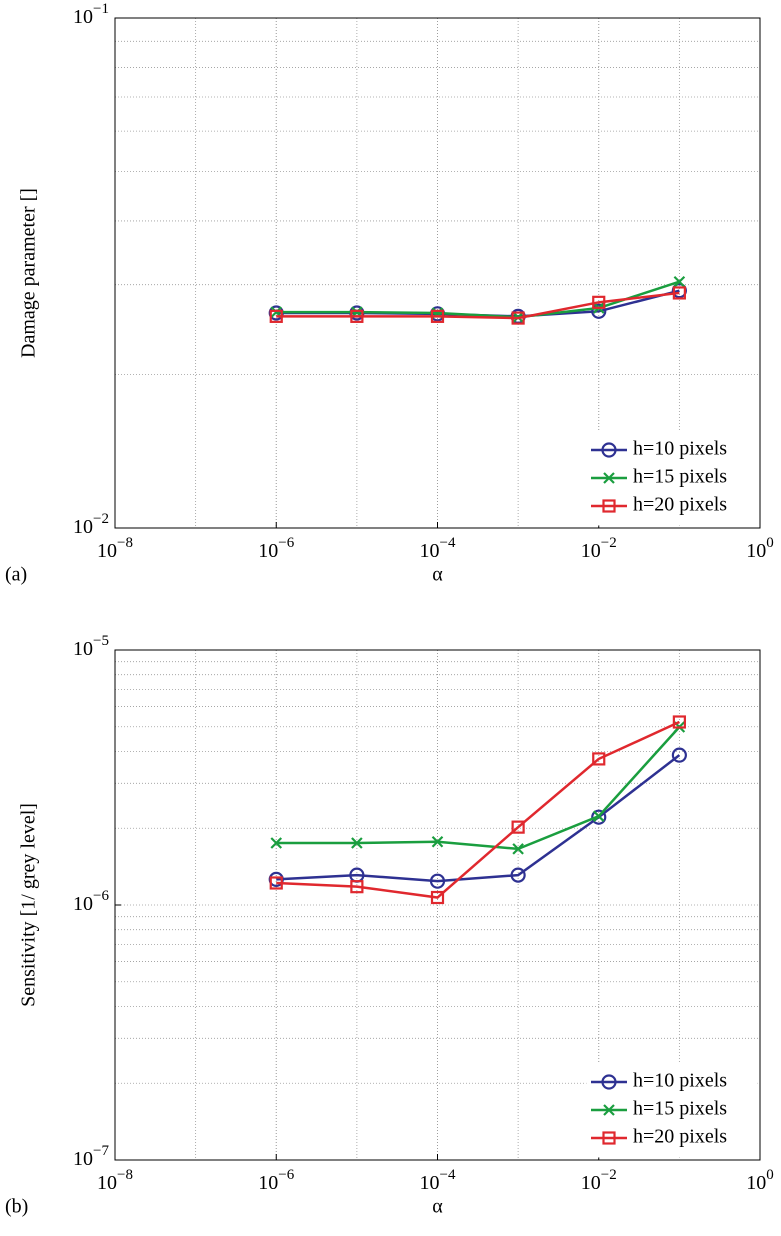 The width and height of the screenshot is (781, 1236). Describe the element at coordinates (91, 646) in the screenshot. I see `y-tick-label: 10⁻⁵` at that location.